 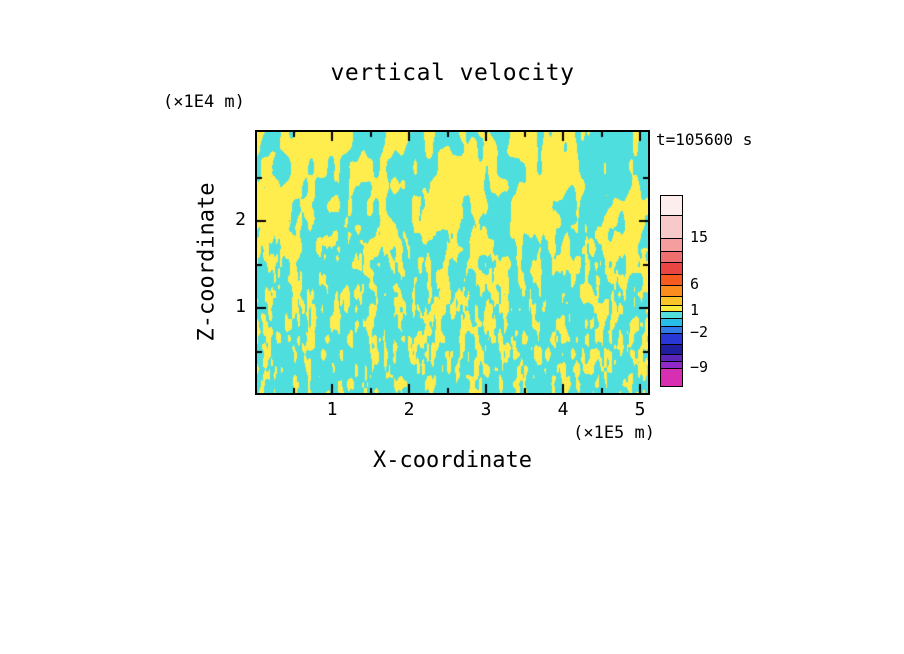 I want to click on colorbar-label: −9, so click(x=699, y=367).